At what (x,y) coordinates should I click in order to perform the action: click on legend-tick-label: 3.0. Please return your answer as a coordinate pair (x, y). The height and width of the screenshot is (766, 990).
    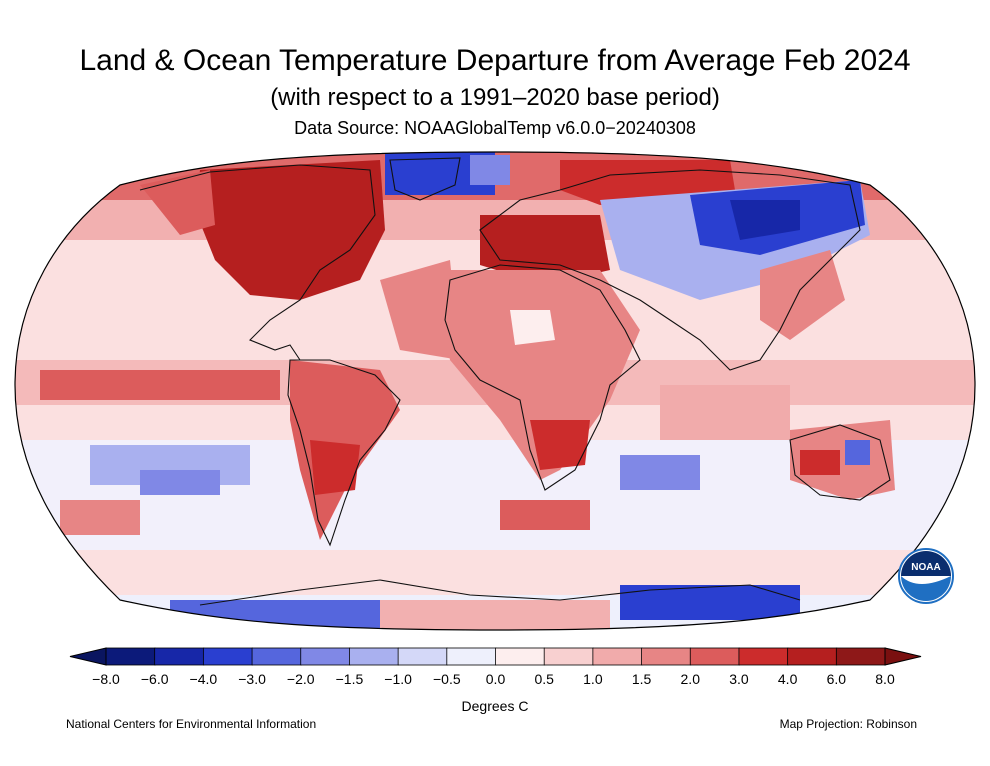
    Looking at the image, I should click on (739, 679).